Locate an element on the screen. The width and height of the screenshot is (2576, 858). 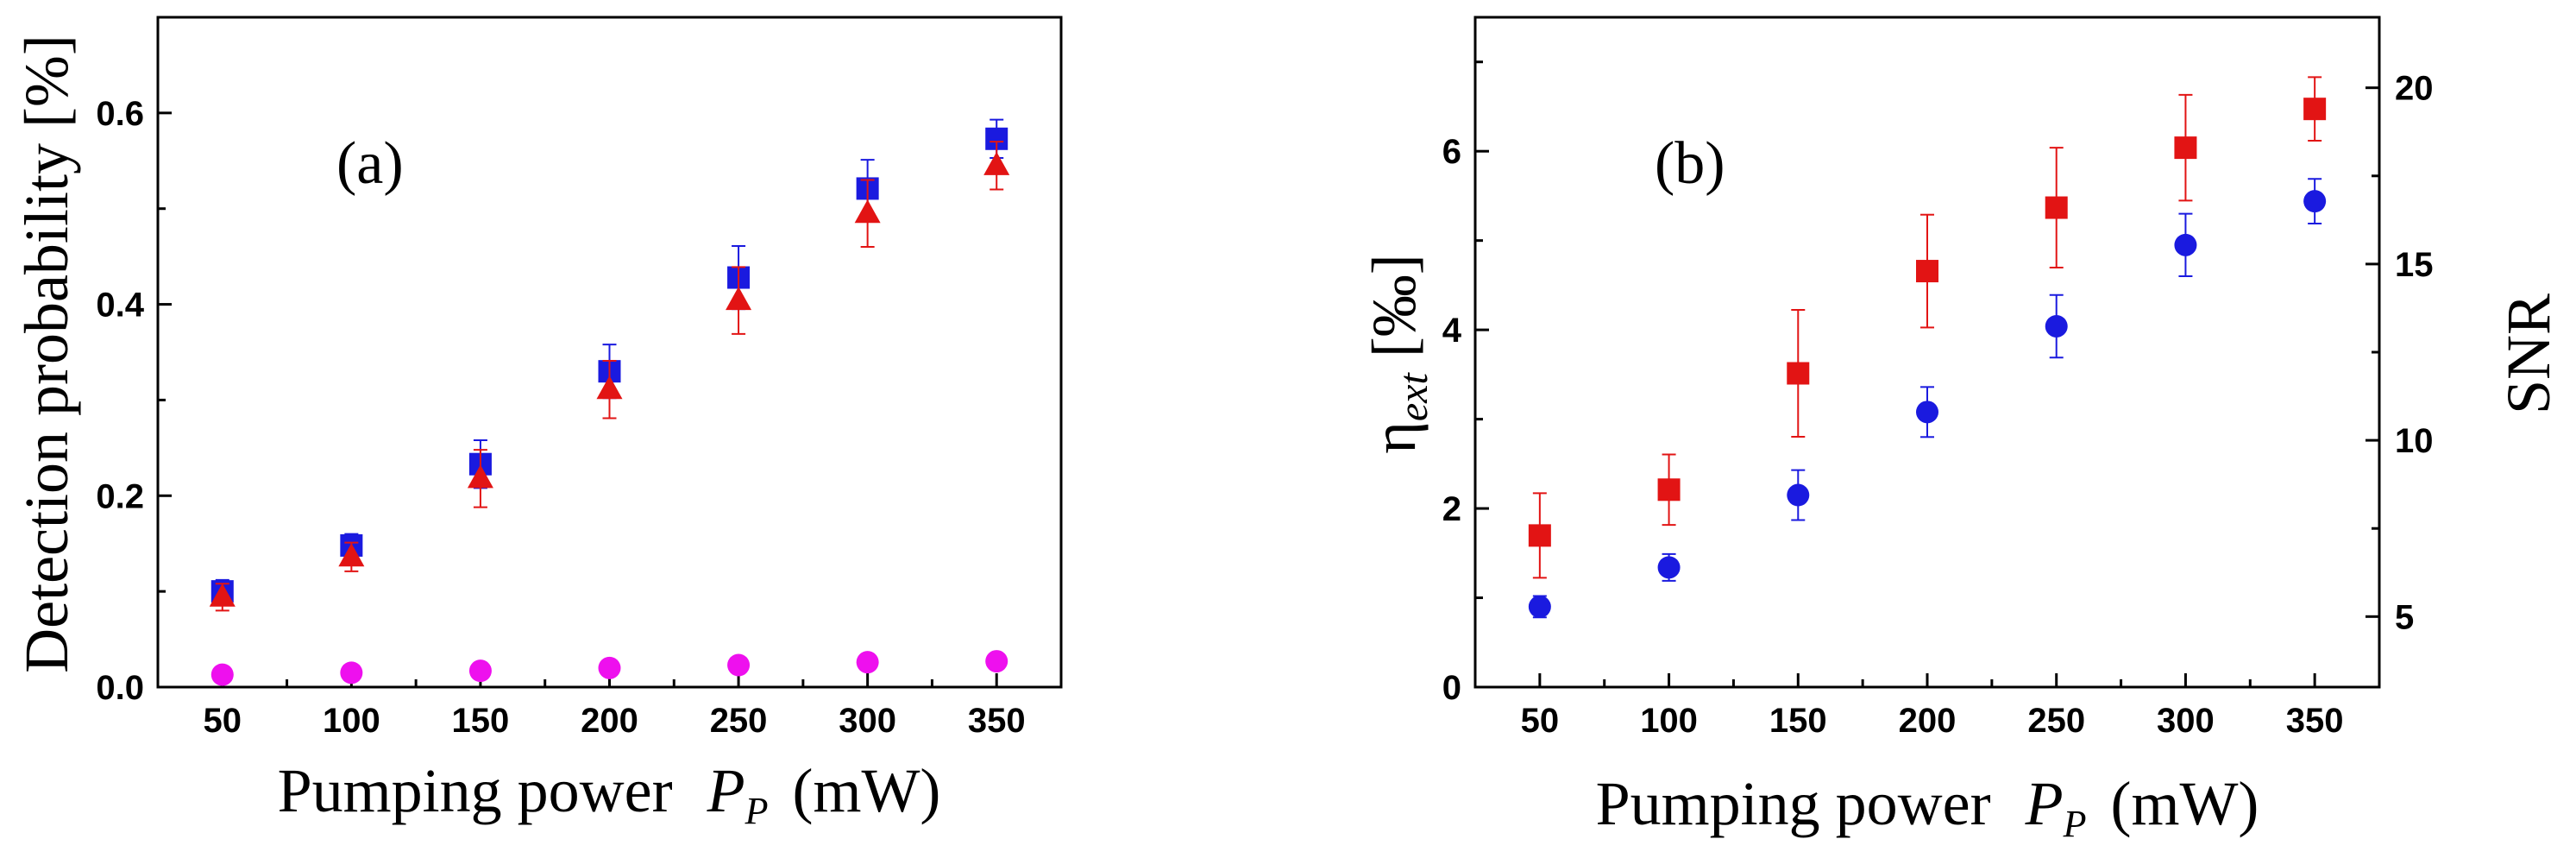
y-tick-label: 2 is located at coordinates (1451, 509).